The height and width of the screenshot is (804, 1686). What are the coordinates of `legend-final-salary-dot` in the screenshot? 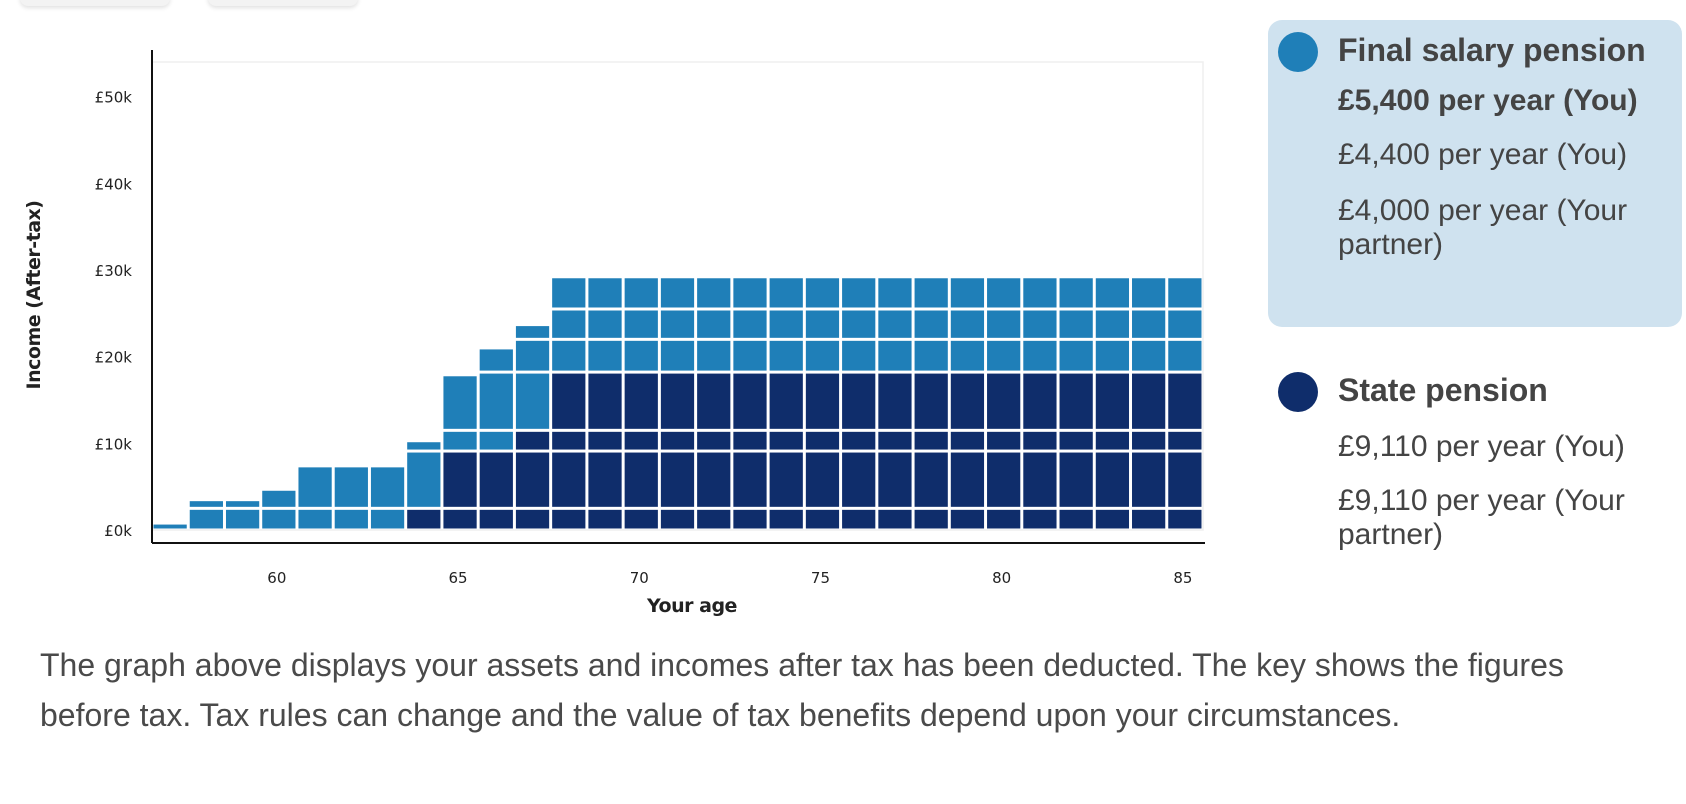 It's located at (1298, 52).